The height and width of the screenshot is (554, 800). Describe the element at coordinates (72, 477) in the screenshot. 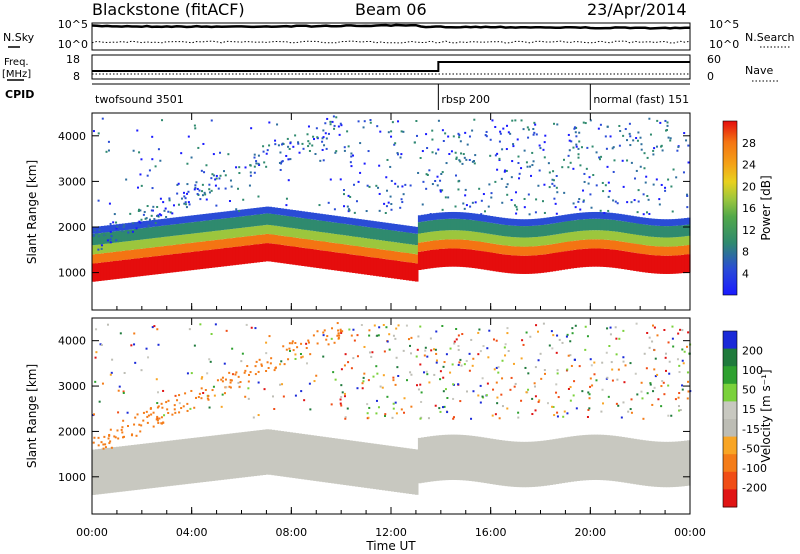

I see `y-tick-label: 1000` at that location.